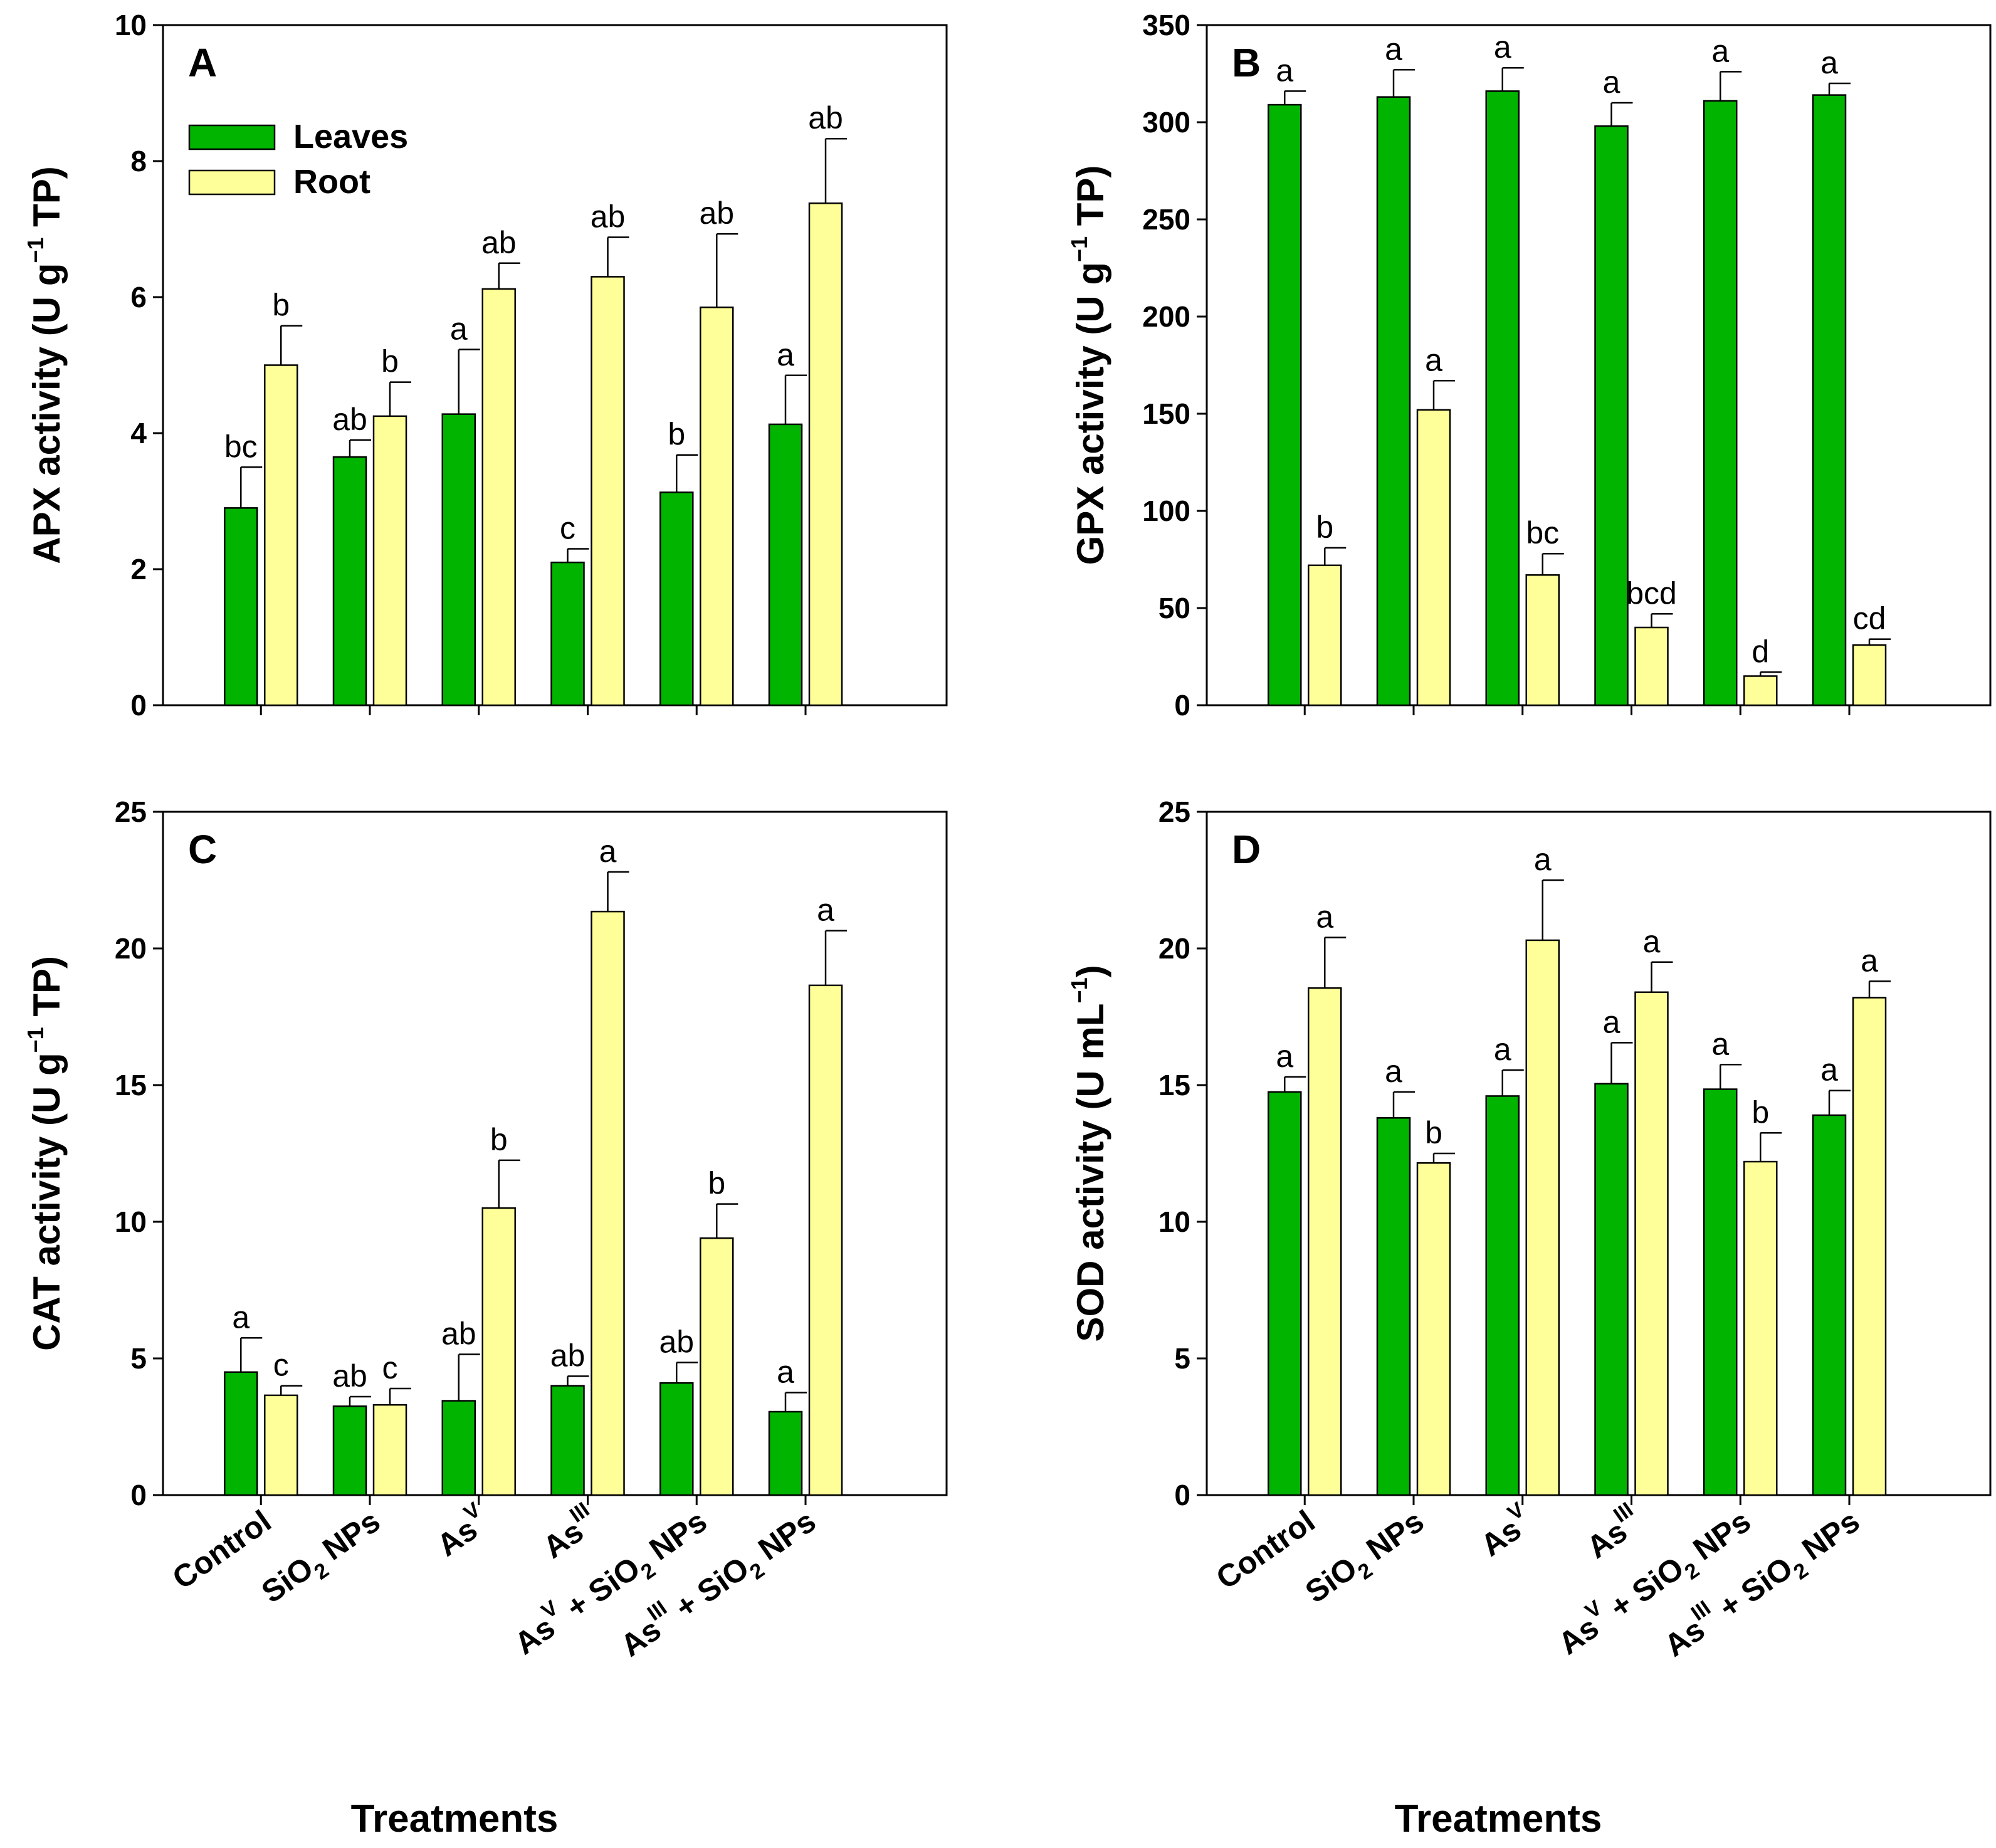 Image resolution: width=1996 pixels, height=1848 pixels. Describe the element at coordinates (138, 1359) in the screenshot. I see `y-tick-label: 5` at that location.